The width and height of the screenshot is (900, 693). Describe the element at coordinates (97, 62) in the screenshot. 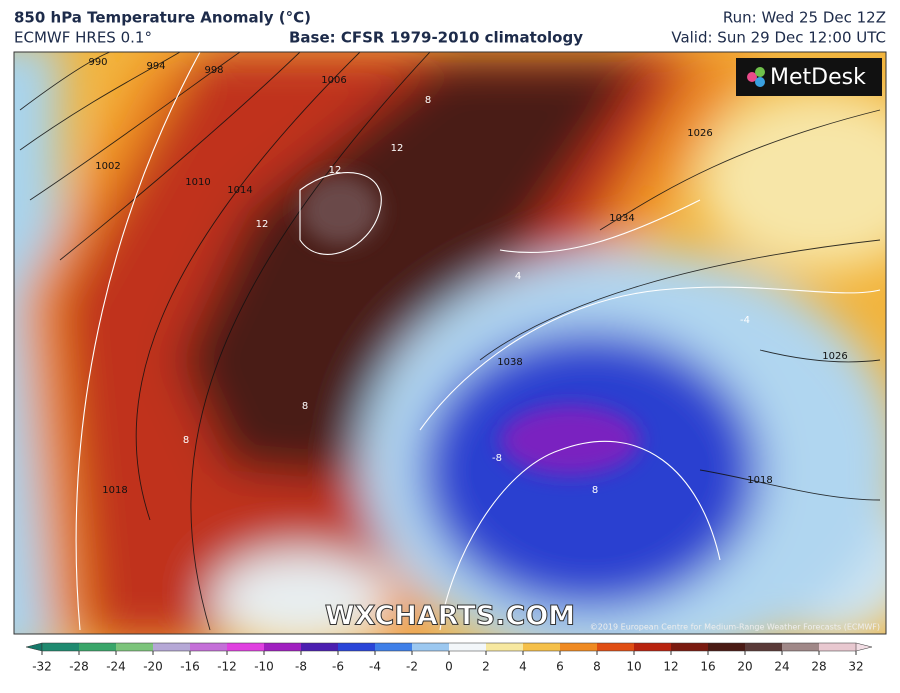

I see `isobar-label: 990` at that location.